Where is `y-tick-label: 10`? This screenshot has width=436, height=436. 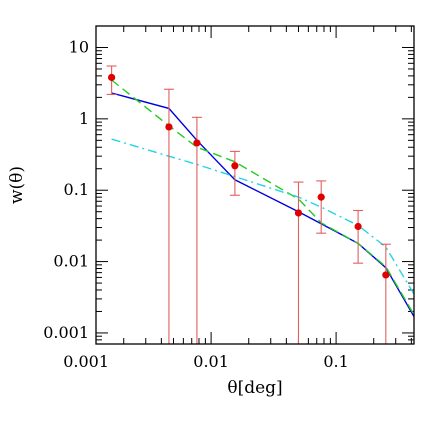
y-tick-label: 10 is located at coordinates (79, 46).